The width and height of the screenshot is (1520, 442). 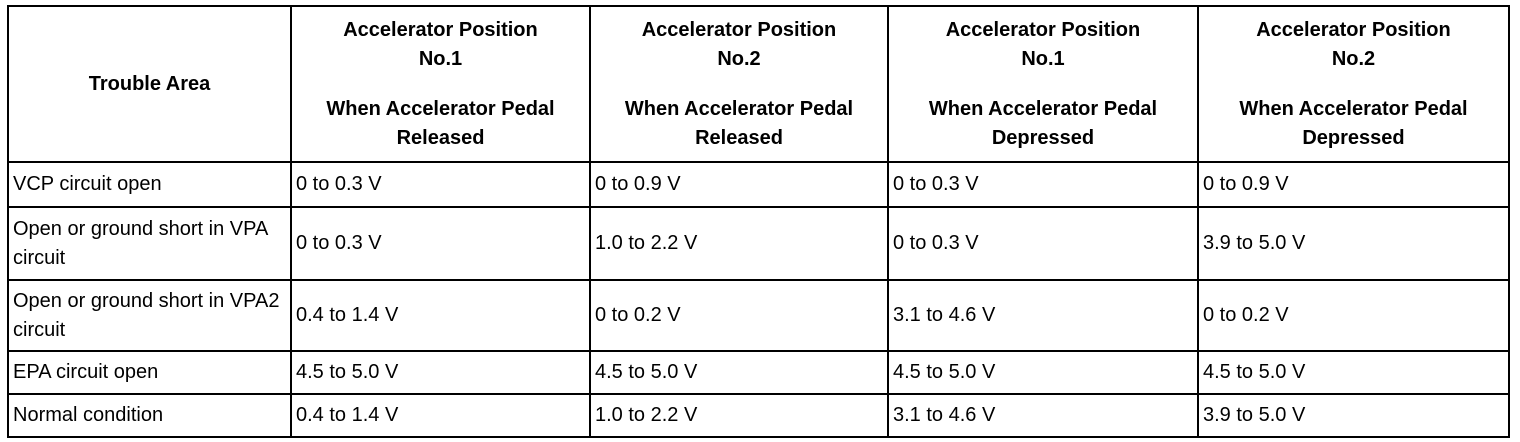 What do you see at coordinates (149, 372) in the screenshot?
I see `trouble-area-cell: EPA circuit open` at bounding box center [149, 372].